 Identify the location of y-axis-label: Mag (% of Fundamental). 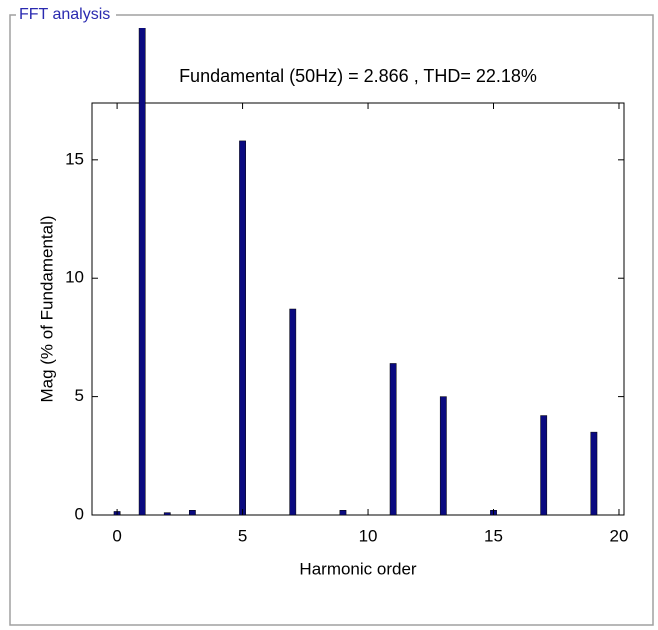
(46, 308).